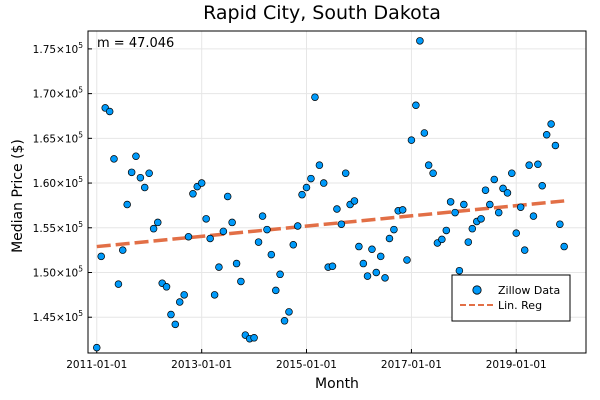 This screenshot has width=600, height=400. What do you see at coordinates (58, 182) in the screenshot?
I see `y-tick-label: 1.60×105` at bounding box center [58, 182].